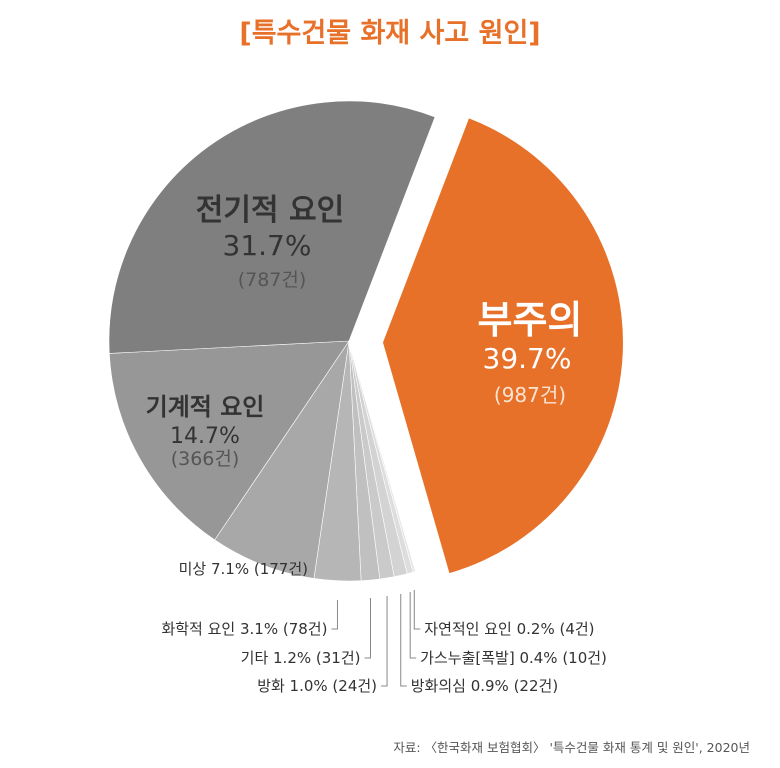  What do you see at coordinates (513, 658) in the screenshot?
I see `label-text-2: 가스누출[폭발] 0.4% (10건)` at bounding box center [513, 658].